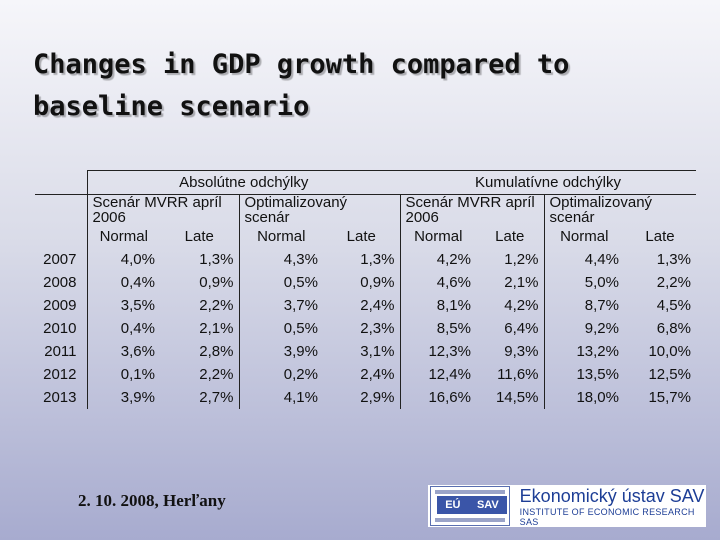  What do you see at coordinates (60, 259) in the screenshot?
I see `year-cell: 2007` at bounding box center [60, 259].